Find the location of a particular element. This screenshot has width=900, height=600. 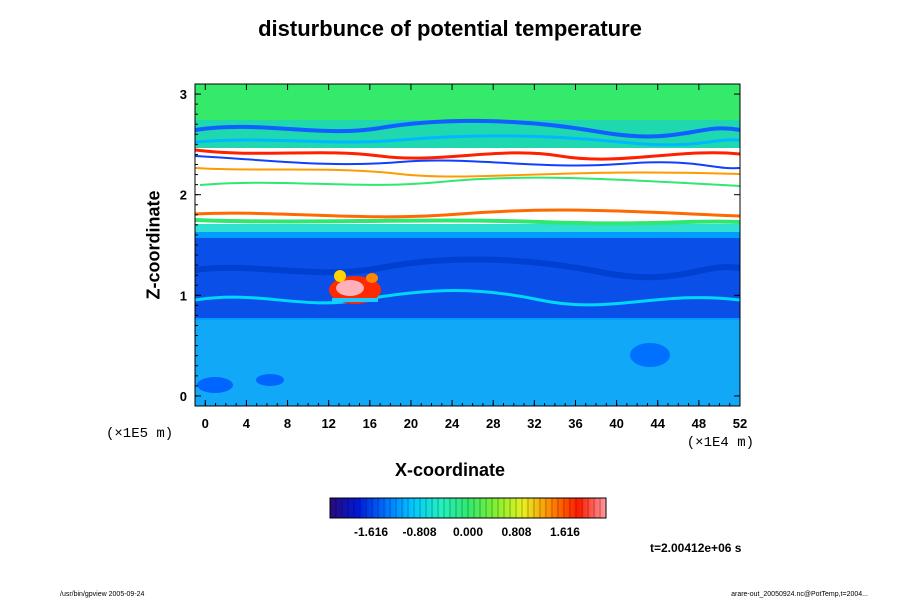

x-tick-label: 28 is located at coordinates (493, 423).